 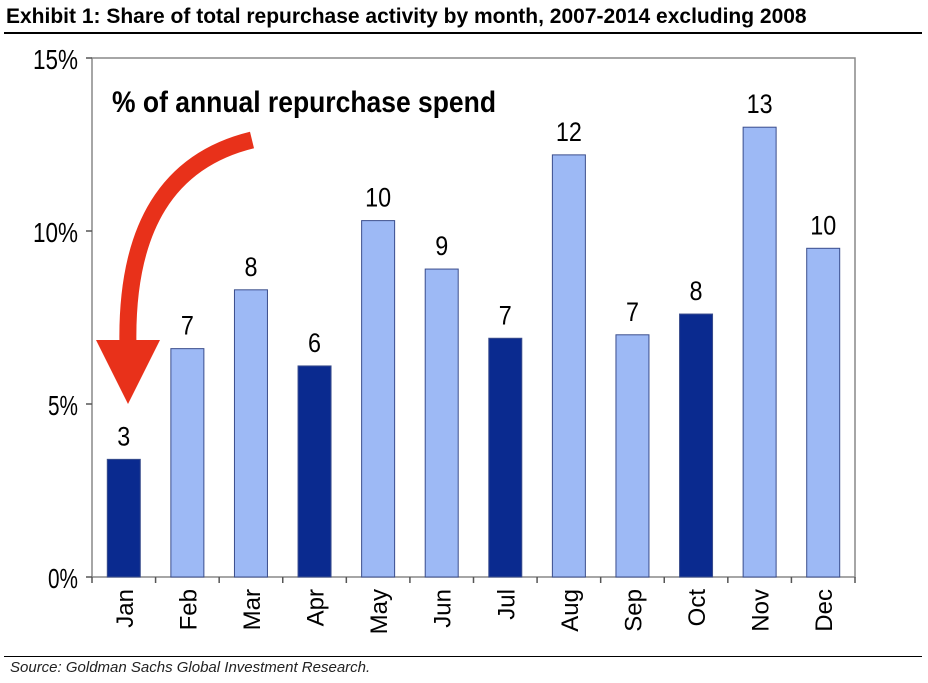 What do you see at coordinates (463, 656) in the screenshot?
I see `source-rule` at bounding box center [463, 656].